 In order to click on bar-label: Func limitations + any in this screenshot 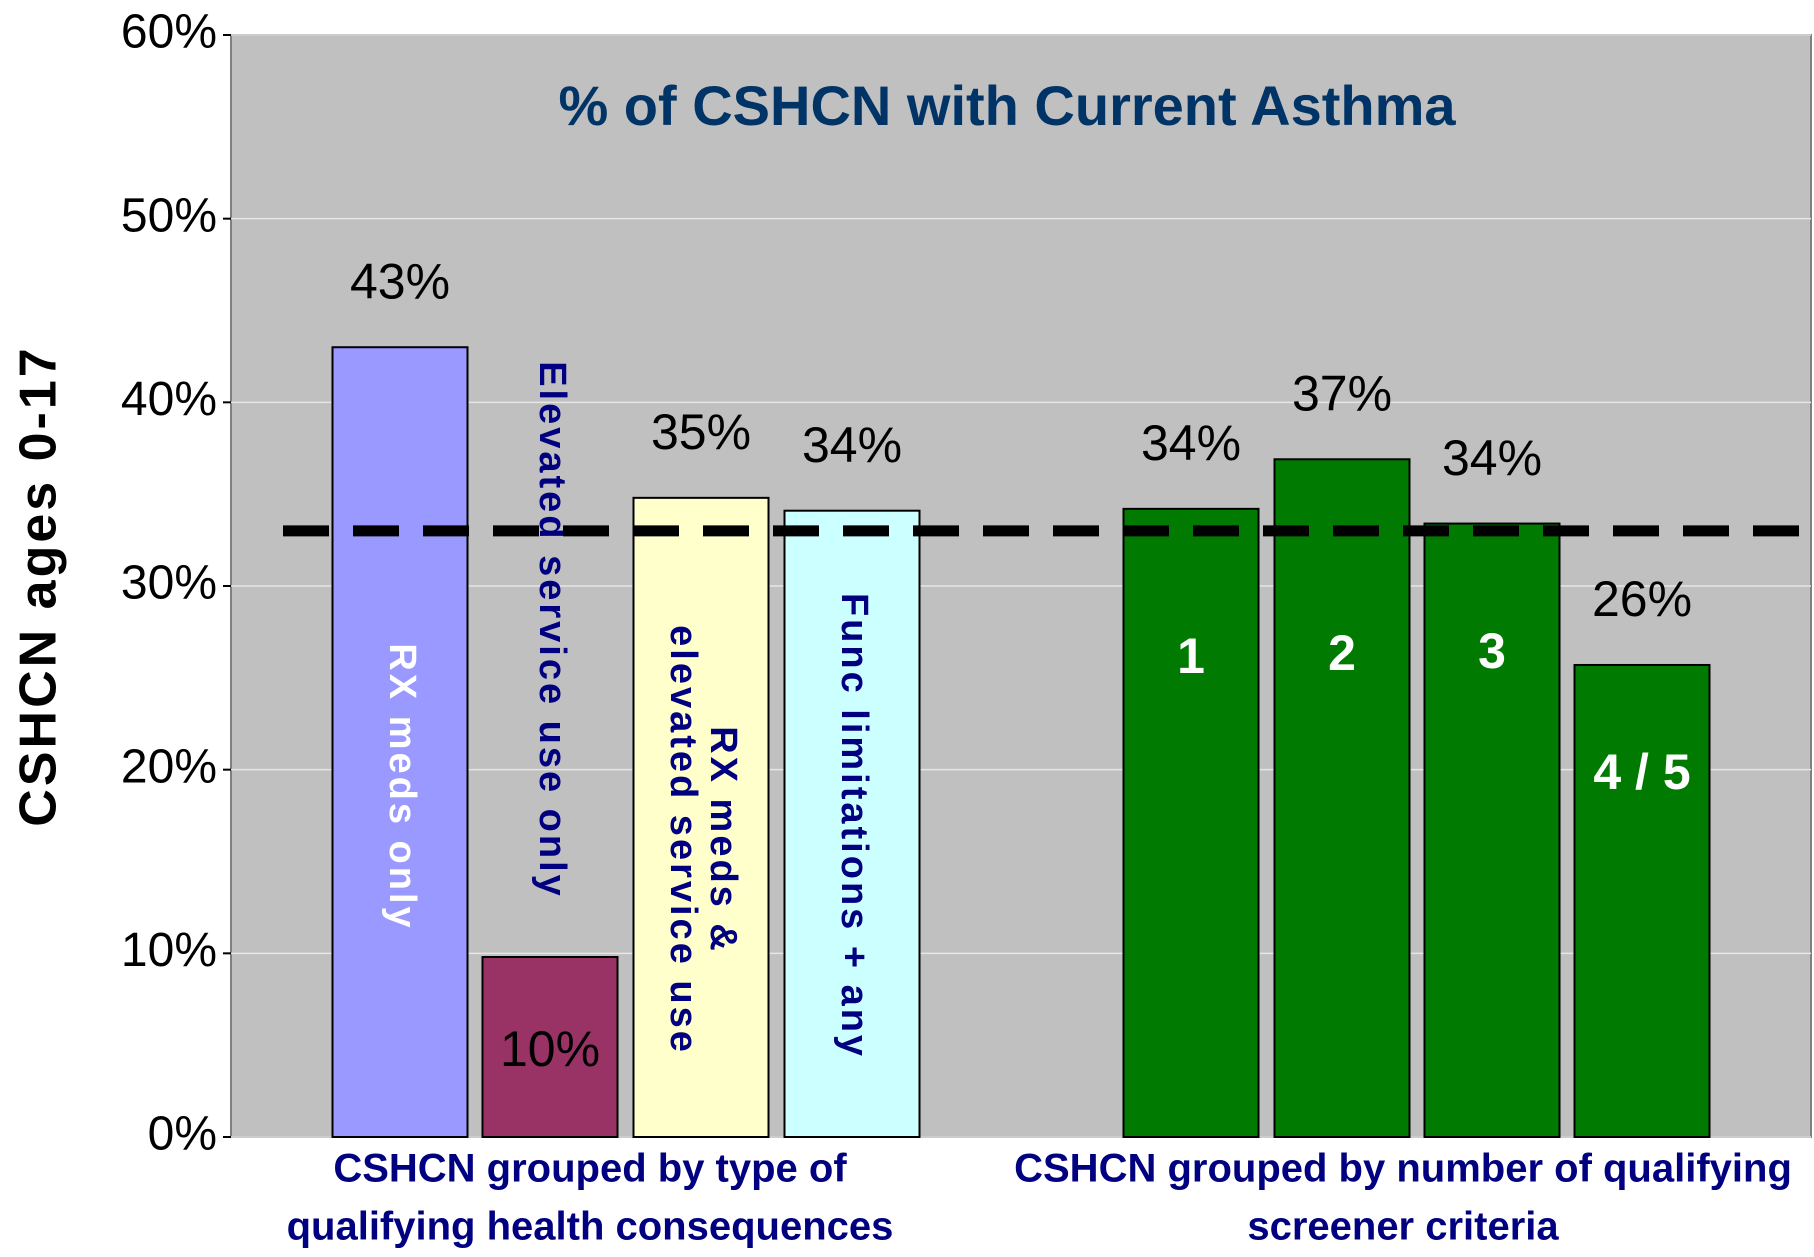, I will do `click(854, 826)`.